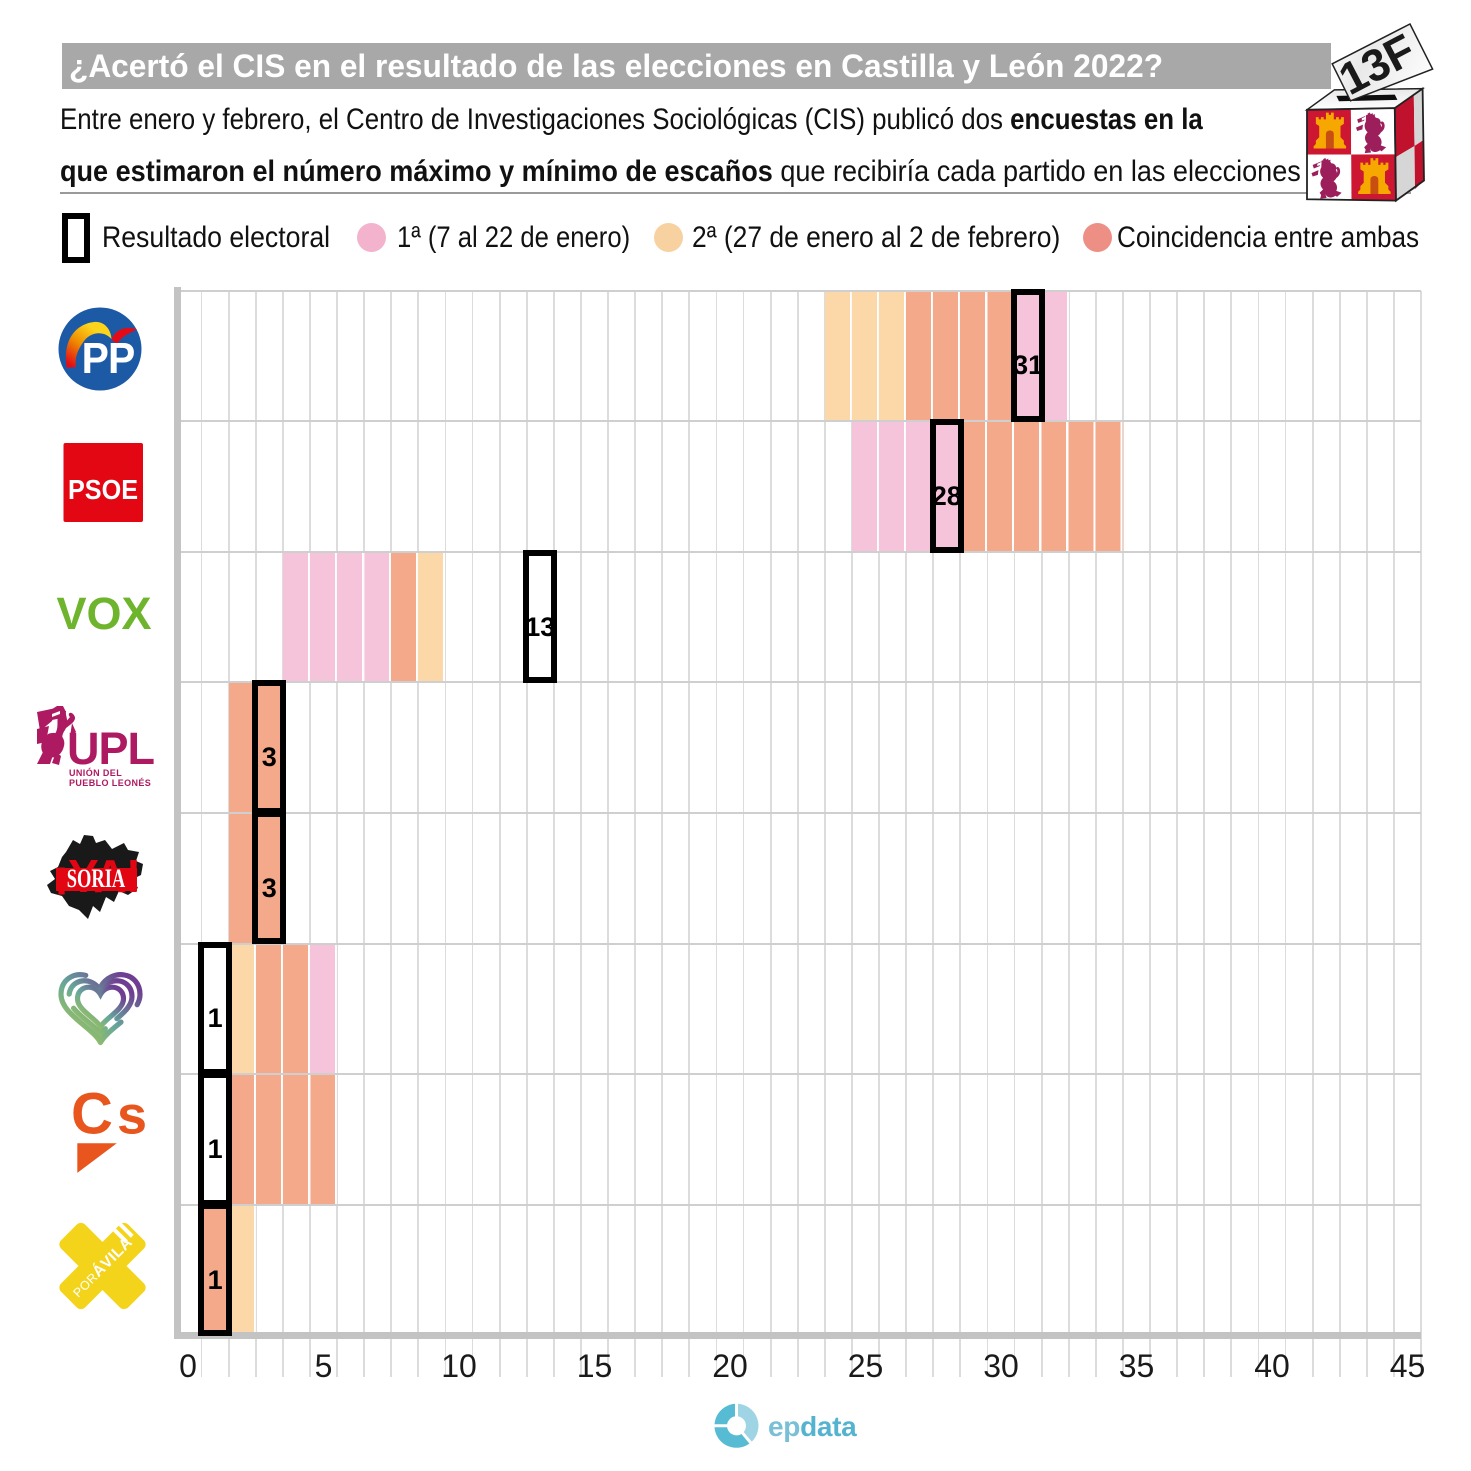 This screenshot has width=1471, height=1471. Describe the element at coordinates (103, 490) in the screenshot. I see `svg-text: PSOE` at that location.